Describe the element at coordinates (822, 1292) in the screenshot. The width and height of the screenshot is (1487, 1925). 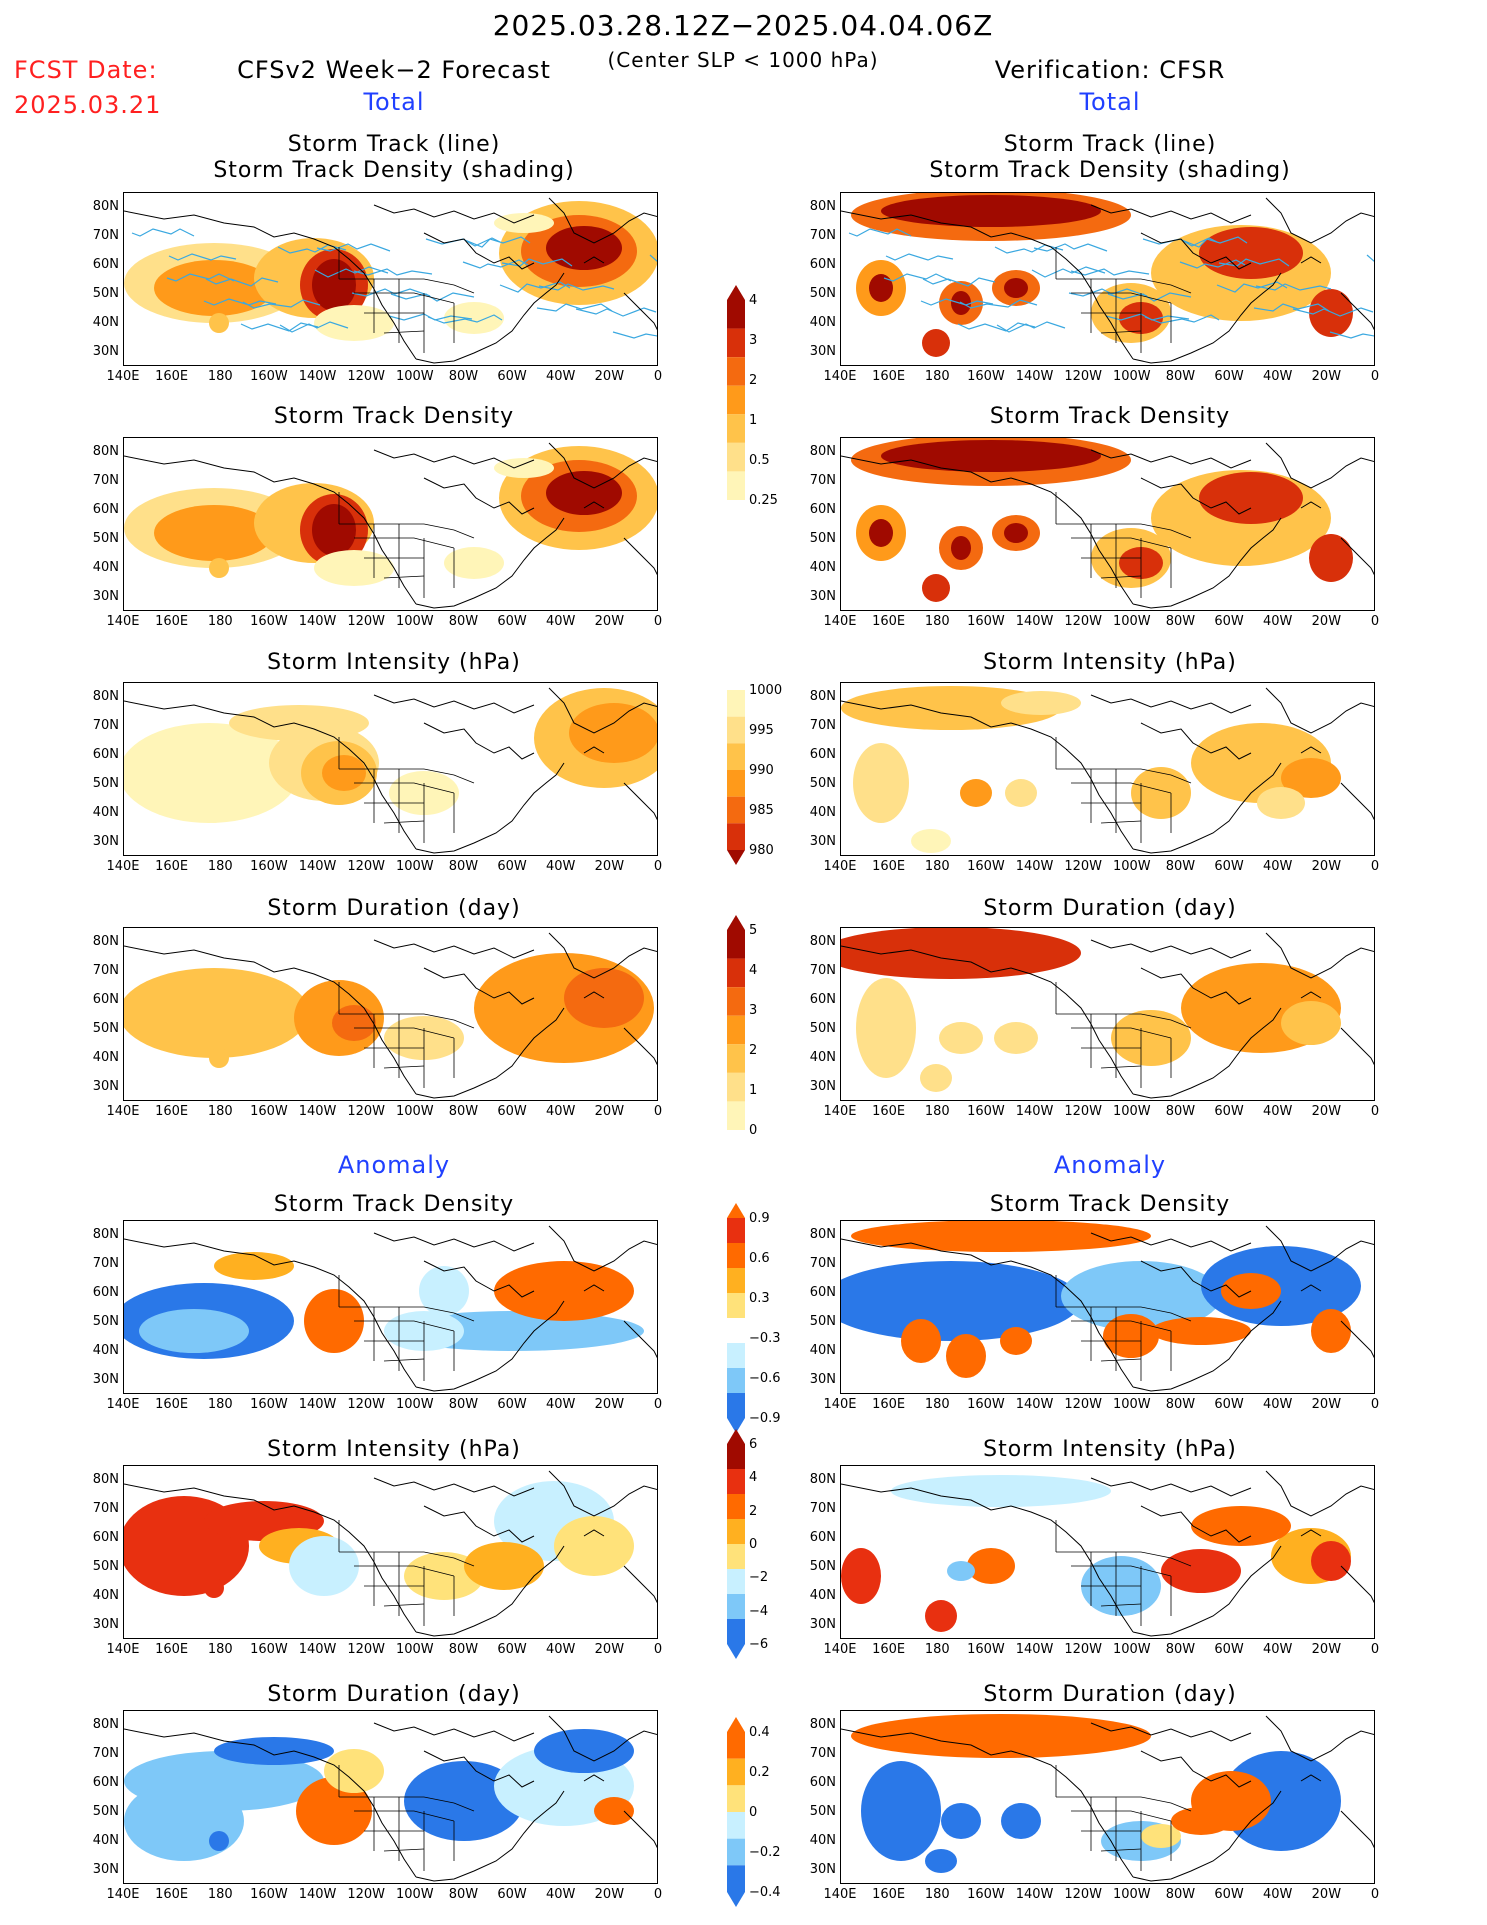
I see `lat-tick-label: 60N` at that location.